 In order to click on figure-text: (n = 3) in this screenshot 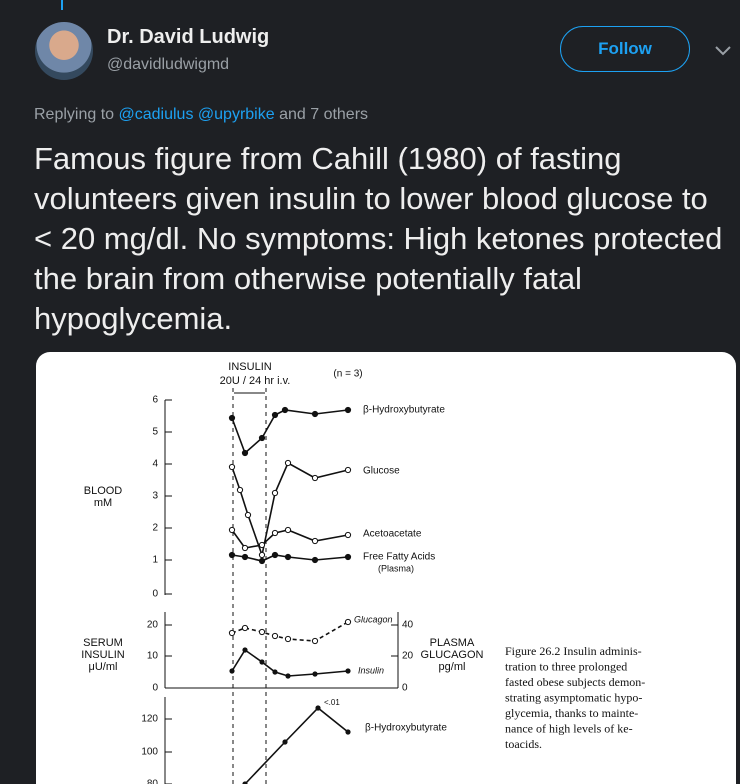, I will do `click(347, 374)`.